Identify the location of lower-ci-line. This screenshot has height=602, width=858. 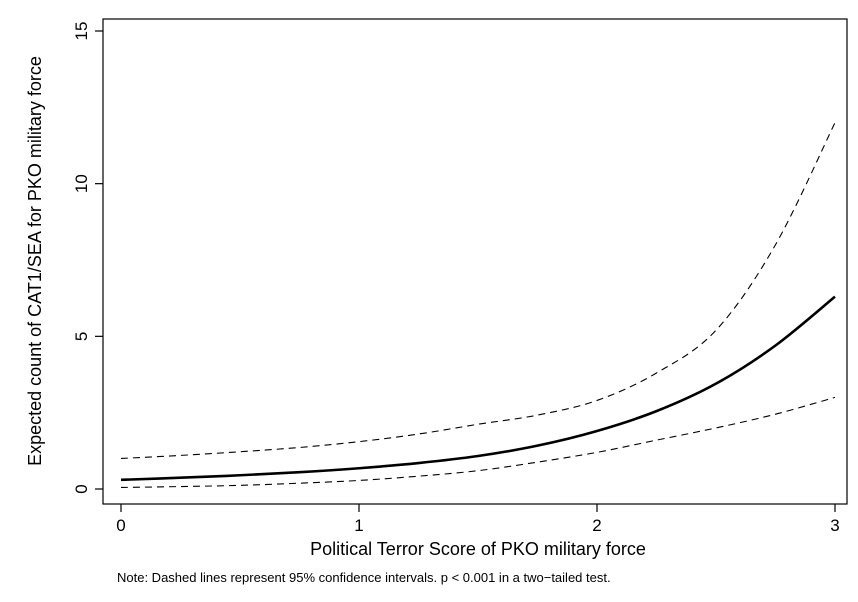
(478, 442).